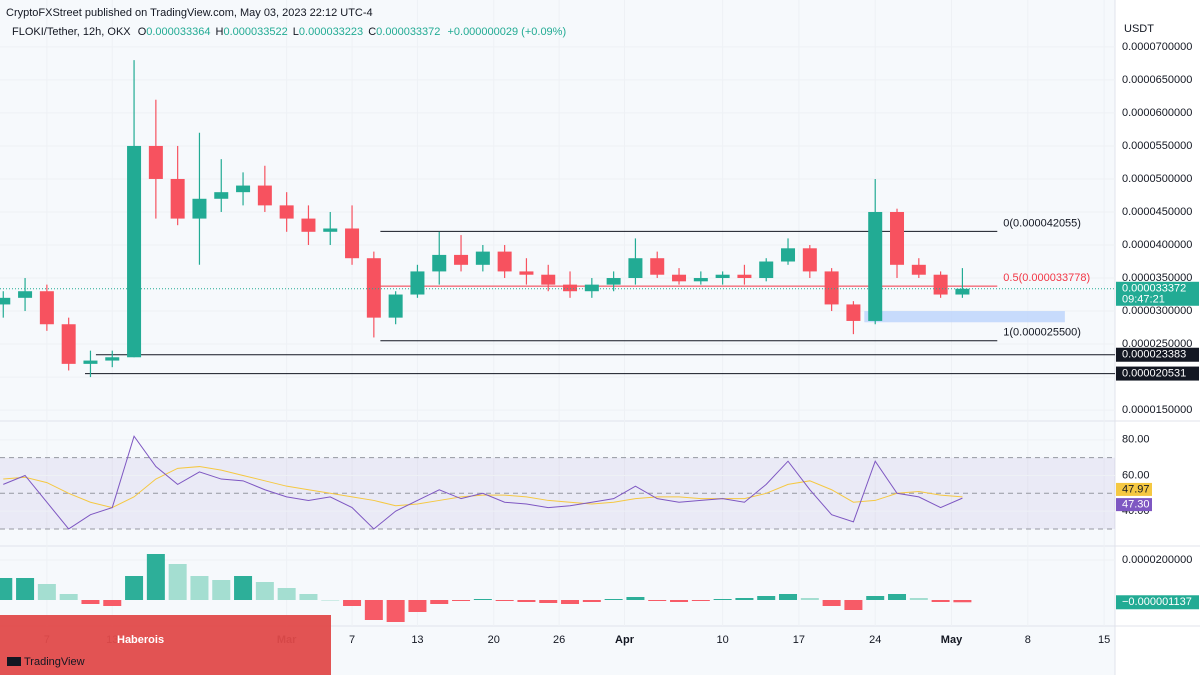 This screenshot has height=675, width=1200. I want to click on y-tick-label: 0.0000550000, so click(1157, 146).